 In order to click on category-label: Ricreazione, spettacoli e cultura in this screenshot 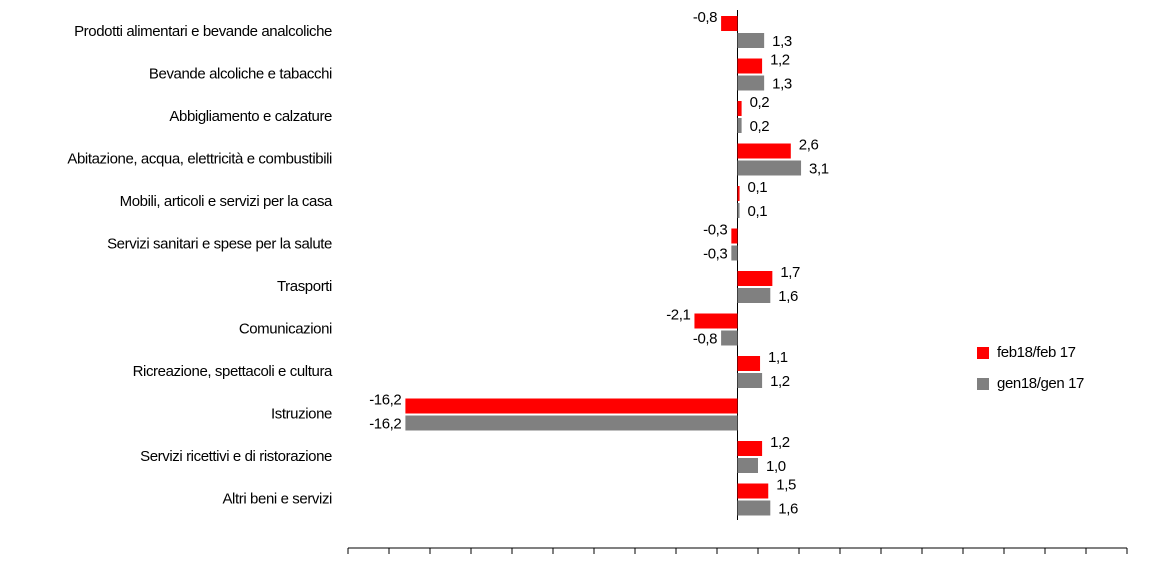, I will do `click(233, 371)`.